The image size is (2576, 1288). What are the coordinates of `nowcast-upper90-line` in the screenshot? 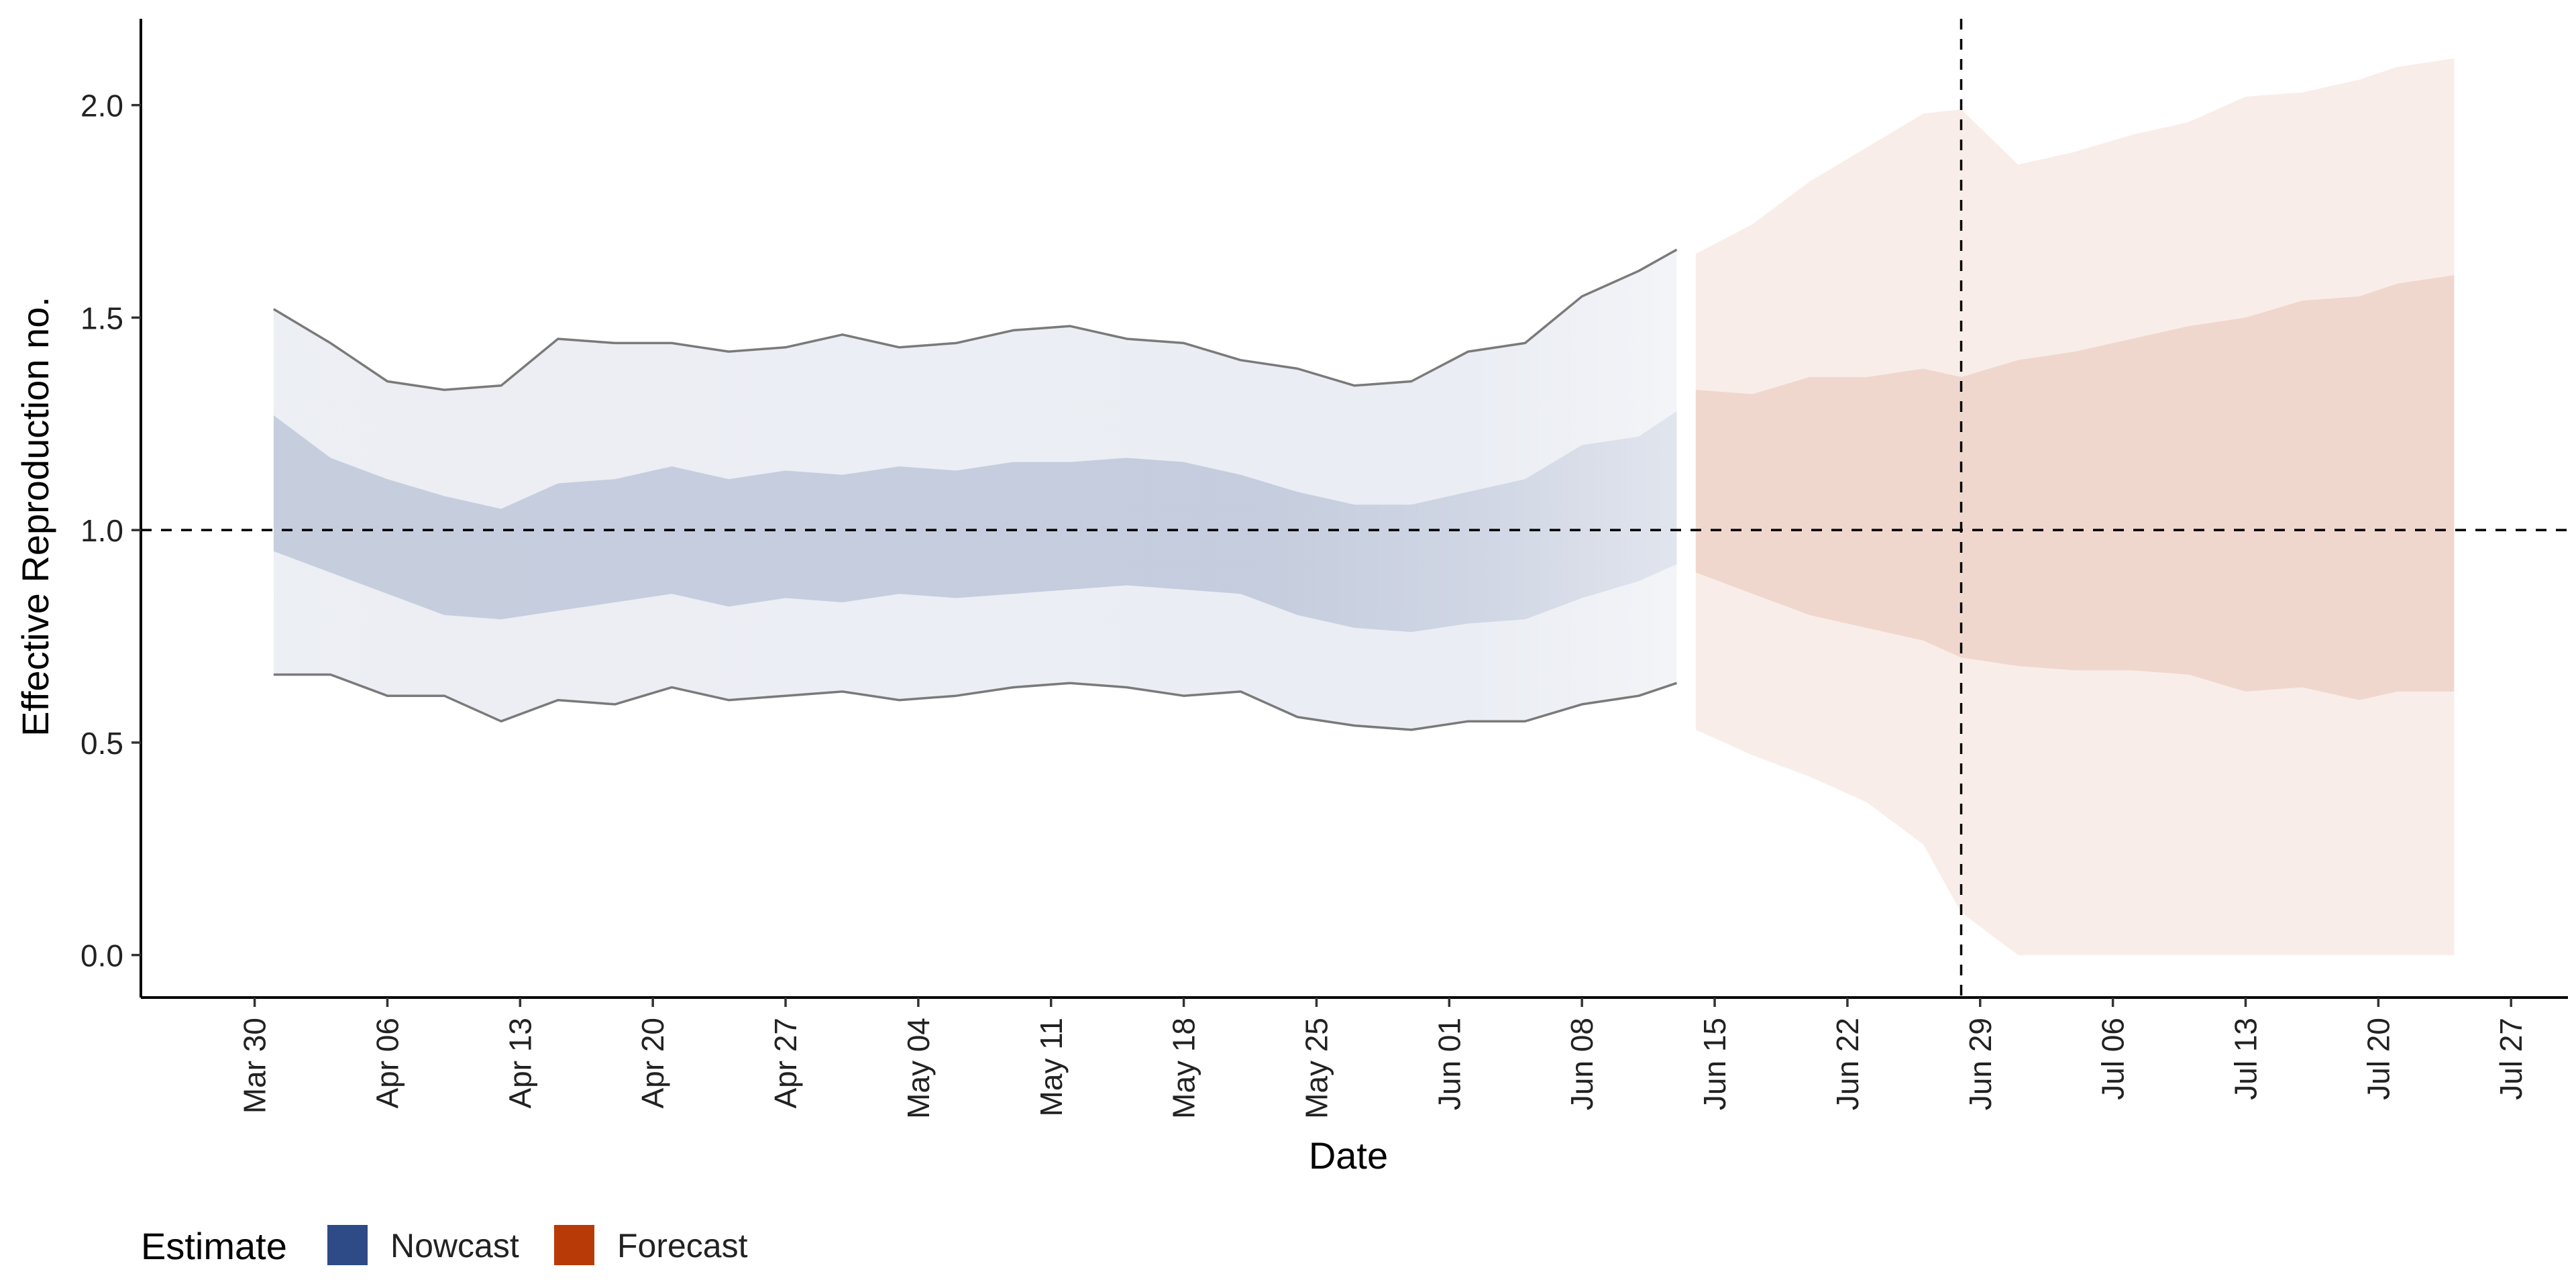 It's located at (975, 319).